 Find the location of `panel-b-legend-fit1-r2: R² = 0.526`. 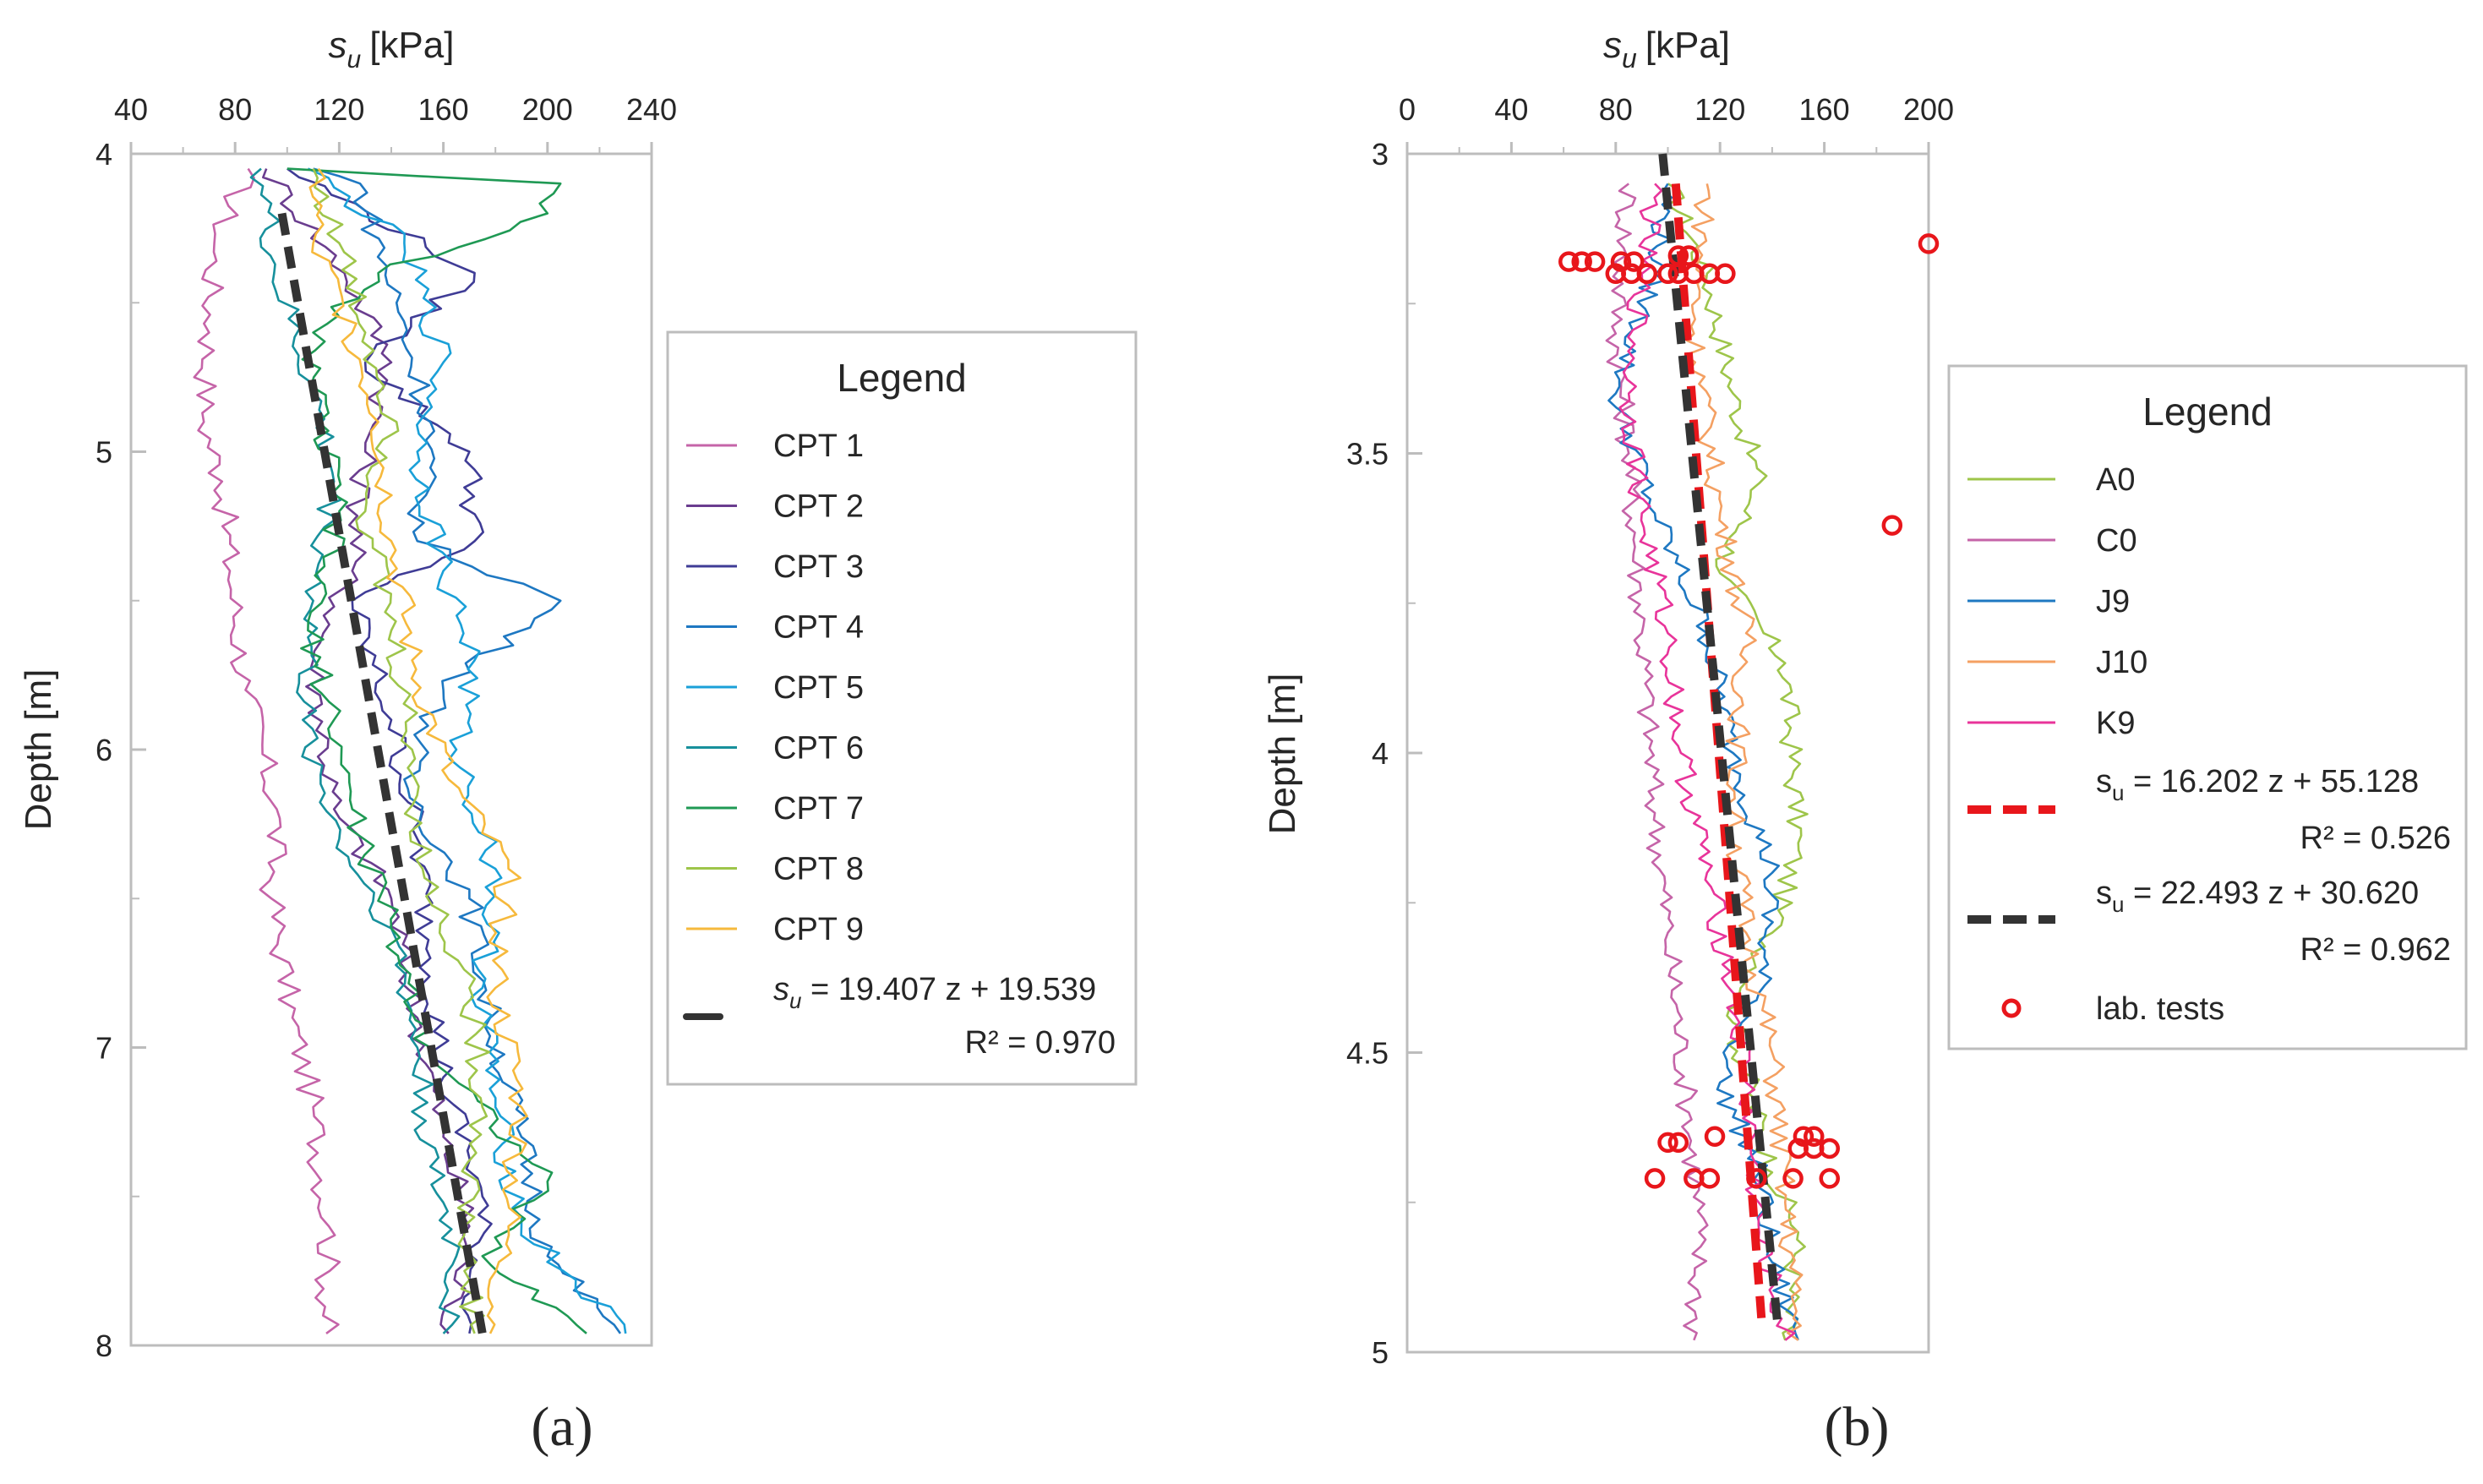

panel-b-legend-fit1-r2: R² = 0.526 is located at coordinates (2376, 839).